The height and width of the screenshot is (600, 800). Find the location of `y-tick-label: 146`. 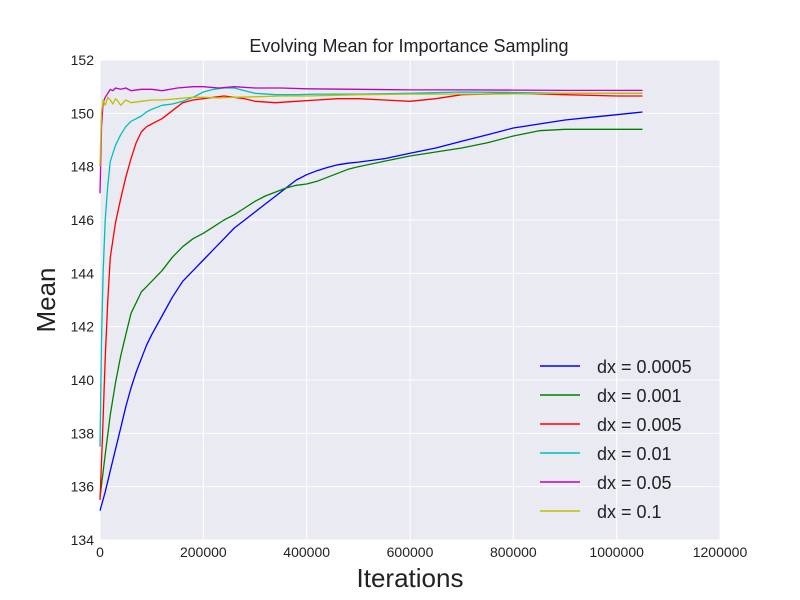

y-tick-label: 146 is located at coordinates (83, 220).